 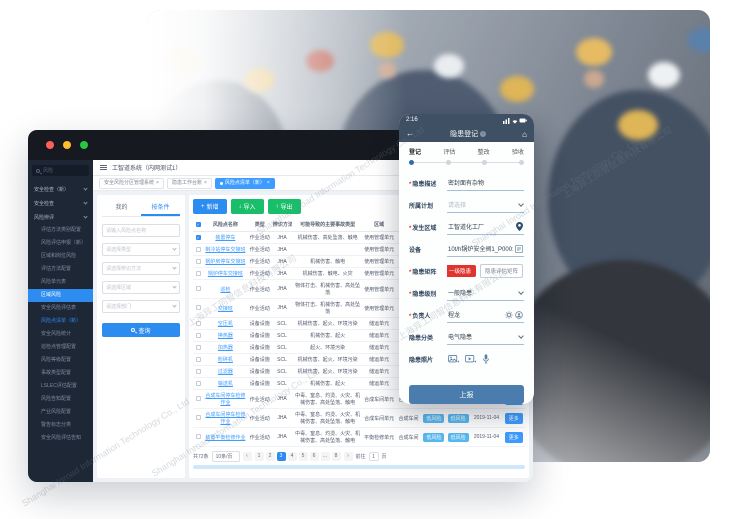 What do you see at coordinates (225, 262) in the screenshot?
I see `risk-point-link: 锅炉房停车交接班` at bounding box center [225, 262].